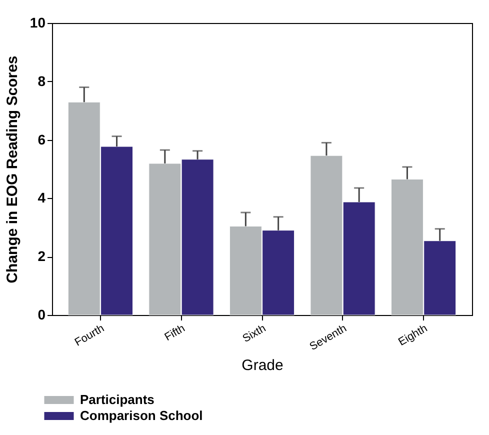 The height and width of the screenshot is (435, 489). What do you see at coordinates (42, 314) in the screenshot?
I see `y-tick-label: 0` at bounding box center [42, 314].